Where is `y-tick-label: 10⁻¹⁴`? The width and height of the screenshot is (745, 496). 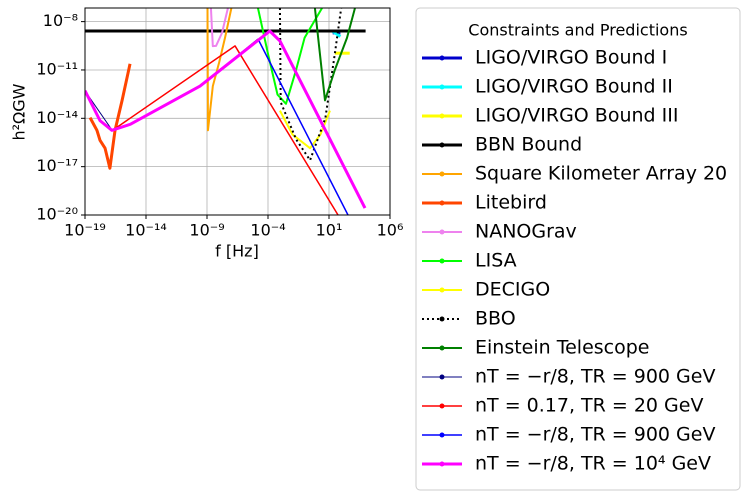 y-tick-label: 10⁻¹⁴ is located at coordinates (57, 117).